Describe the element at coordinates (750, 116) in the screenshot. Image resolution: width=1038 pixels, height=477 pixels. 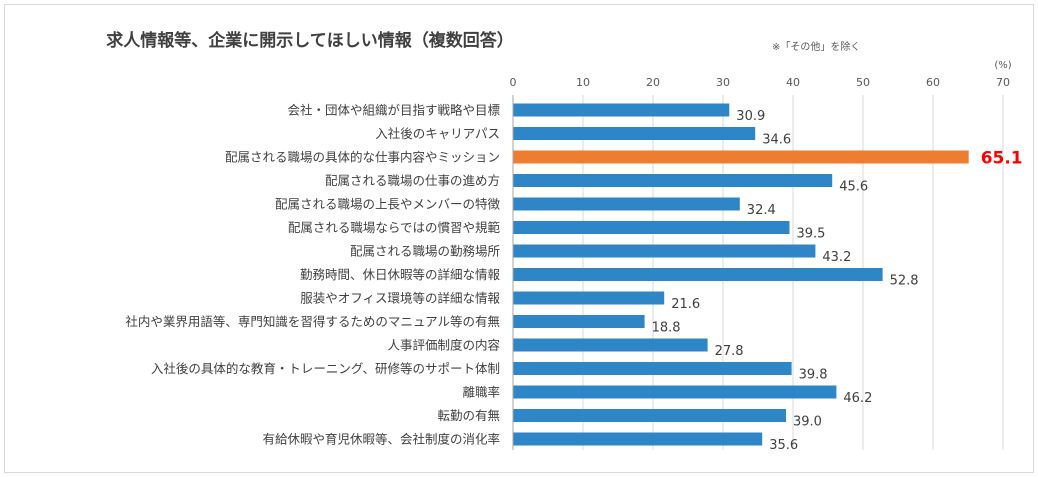
I see `data-label: 30.9` at that location.